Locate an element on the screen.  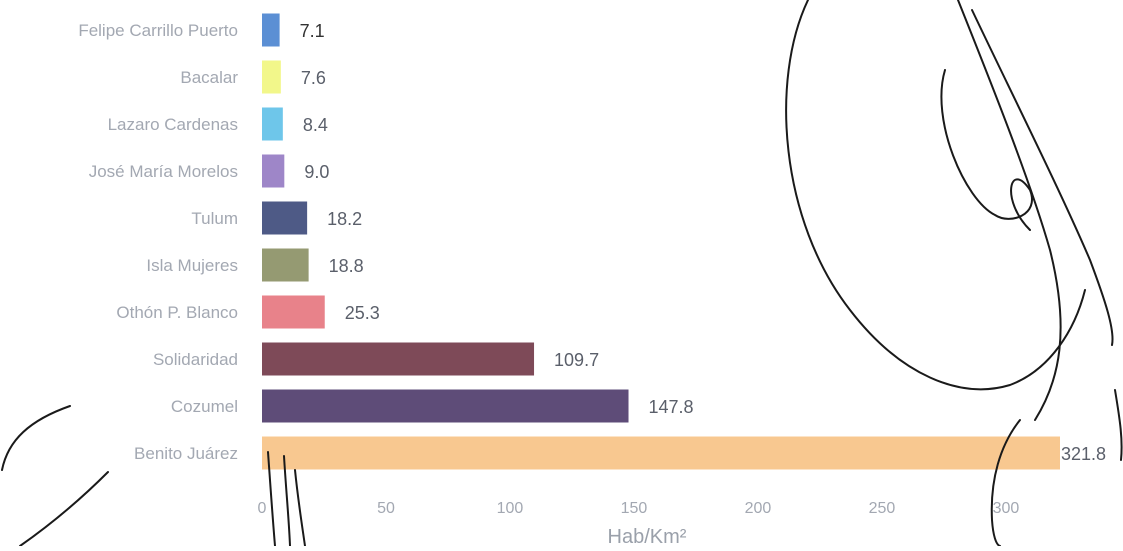
x-tick-label: 250 is located at coordinates (882, 508).